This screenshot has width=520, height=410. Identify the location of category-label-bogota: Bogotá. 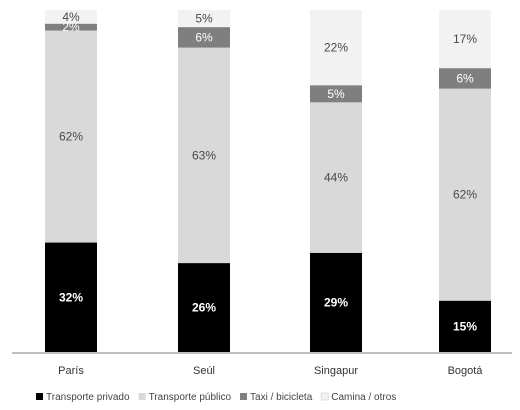
(466, 371).